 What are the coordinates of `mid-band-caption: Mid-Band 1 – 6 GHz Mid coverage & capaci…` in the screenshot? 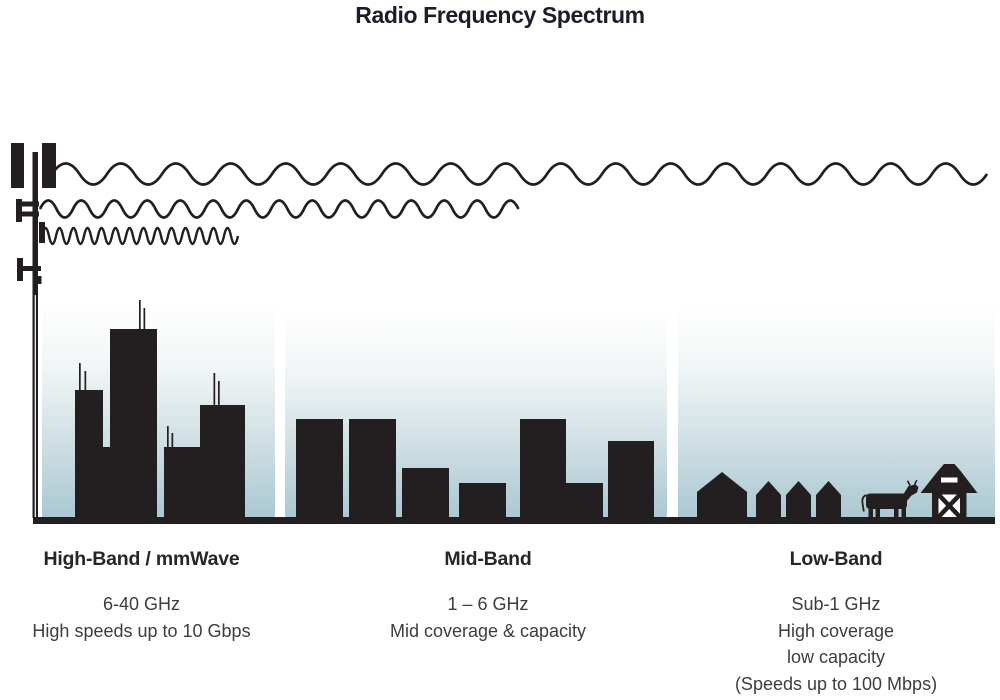 It's located at (488, 596).